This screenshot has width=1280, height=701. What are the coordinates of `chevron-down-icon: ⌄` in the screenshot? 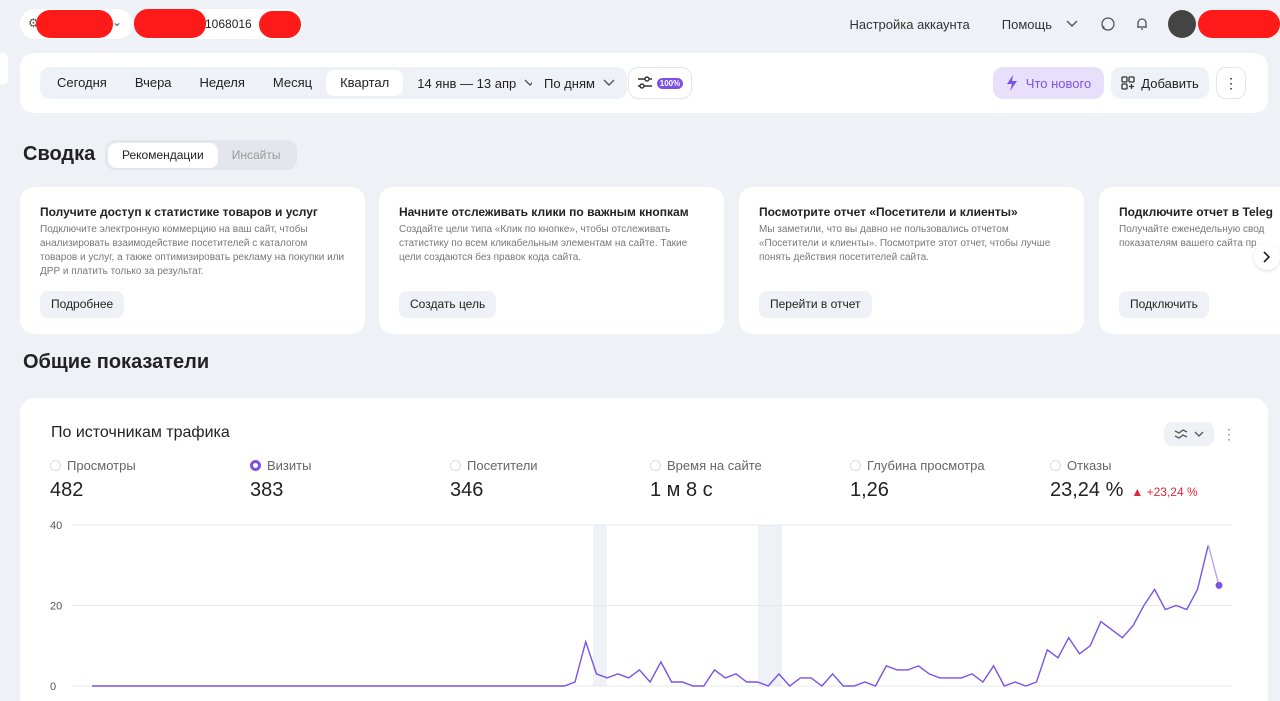 It's located at (117, 22).